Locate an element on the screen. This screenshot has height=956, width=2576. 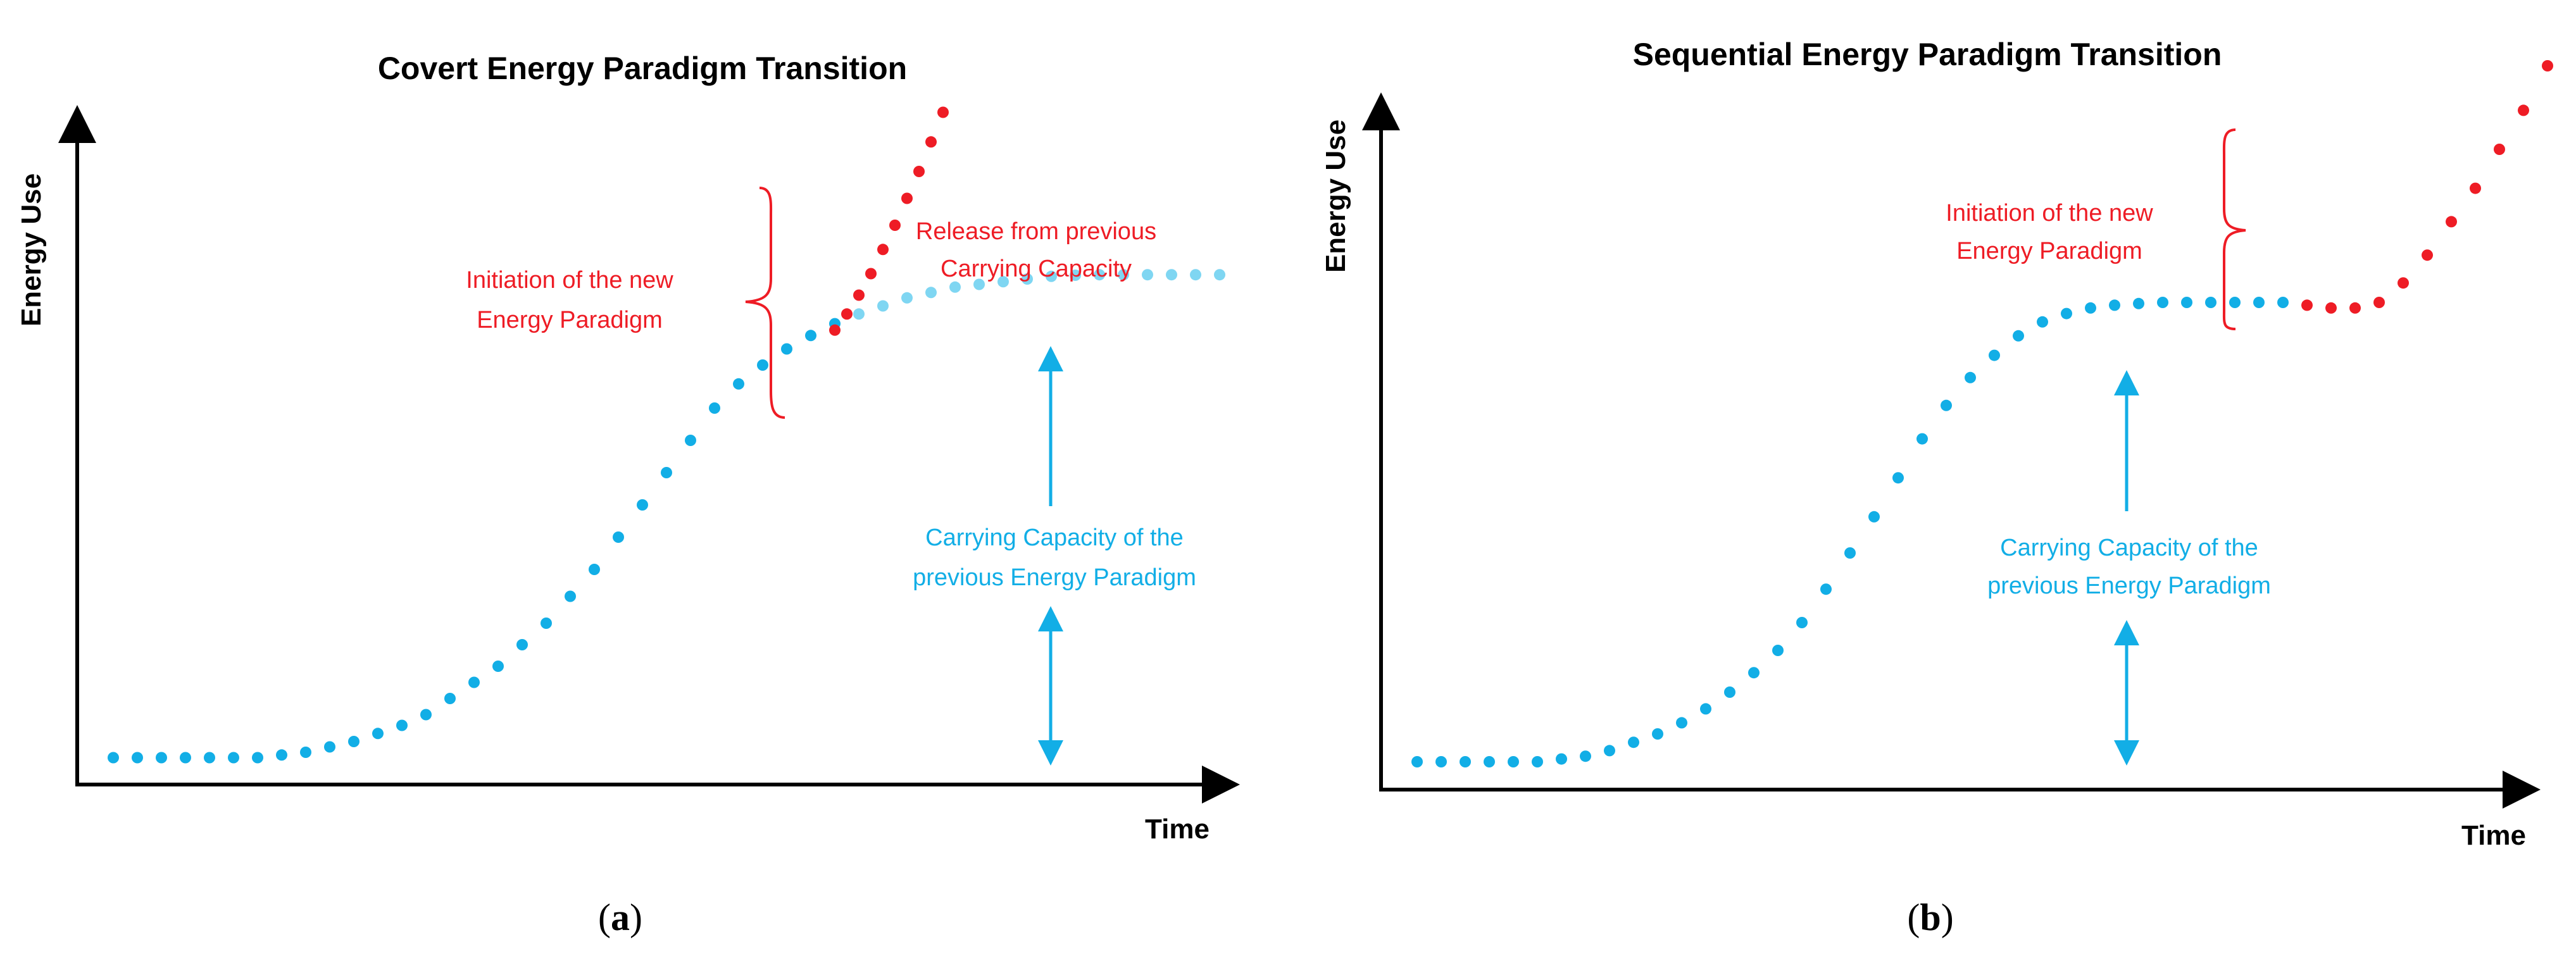
panel-b-x-label: Time is located at coordinates (2493, 836).